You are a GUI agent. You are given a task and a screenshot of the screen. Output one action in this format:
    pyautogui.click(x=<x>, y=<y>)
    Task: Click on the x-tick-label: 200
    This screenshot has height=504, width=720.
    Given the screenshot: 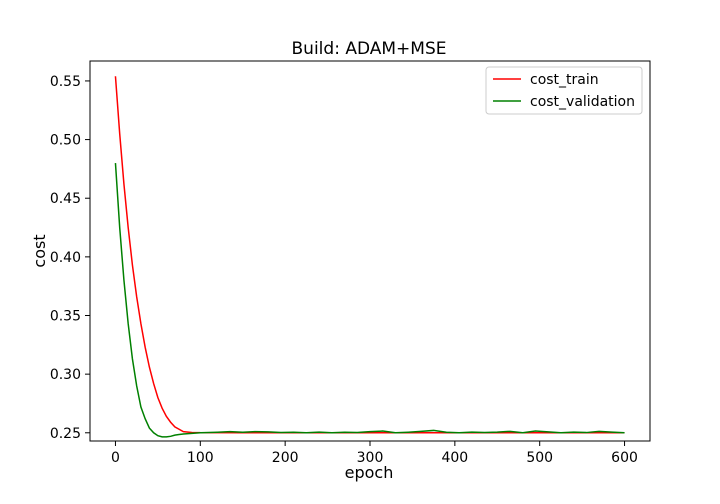 What is the action you would take?
    pyautogui.click(x=285, y=458)
    